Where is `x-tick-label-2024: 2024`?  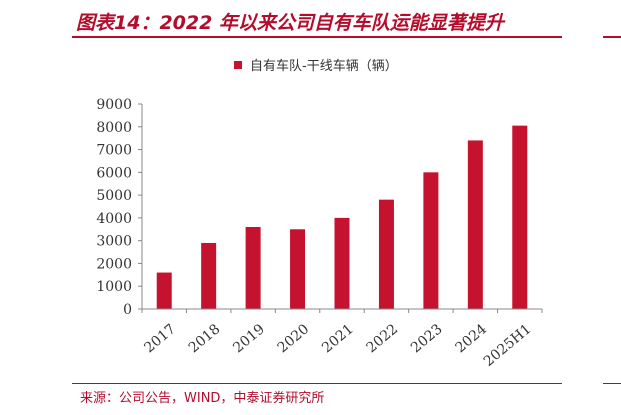
x-tick-label-2024: 2024 is located at coordinates (471, 338).